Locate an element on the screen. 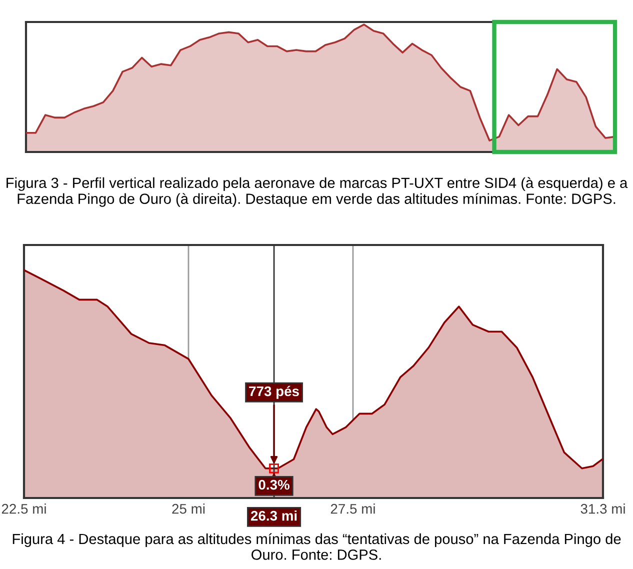  x-tick-label: 27.5 mi is located at coordinates (352, 509).